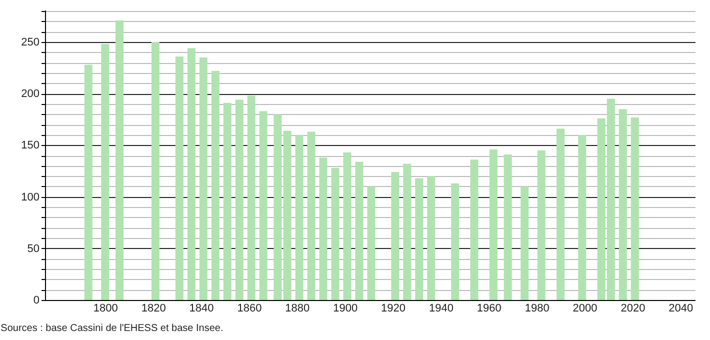 Image resolution: width=710 pixels, height=340 pixels. What do you see at coordinates (30, 146) in the screenshot?
I see `y-tick-label: 150` at bounding box center [30, 146].